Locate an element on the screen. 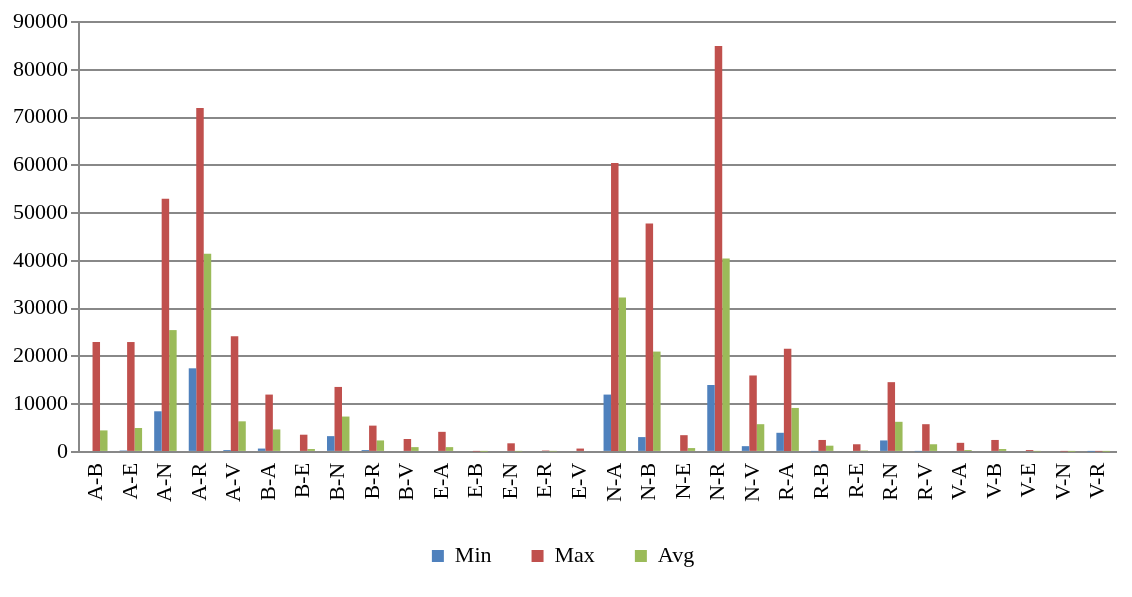 The height and width of the screenshot is (597, 1132). legend-label: Min is located at coordinates (473, 554).